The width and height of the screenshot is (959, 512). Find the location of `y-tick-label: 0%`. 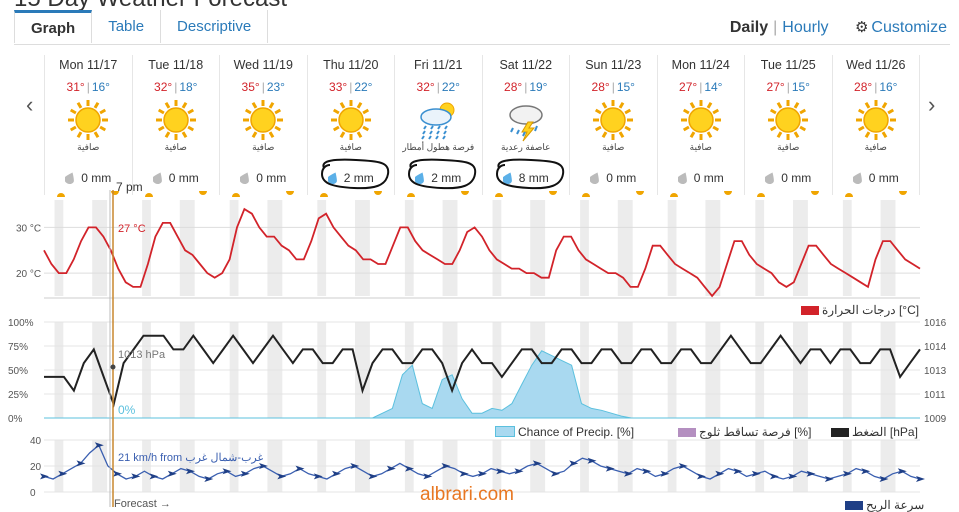

y-tick-label: 0% is located at coordinates (15, 419).